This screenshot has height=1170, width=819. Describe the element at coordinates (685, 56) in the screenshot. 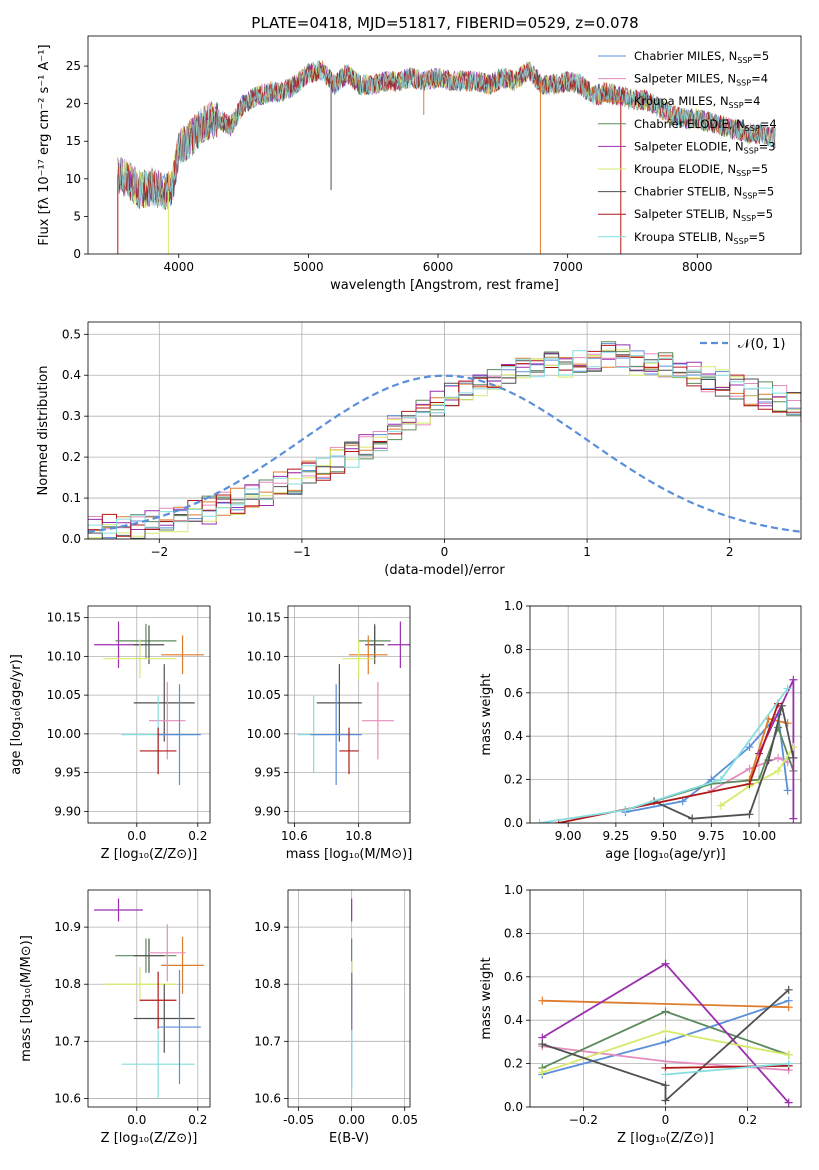

I see `legend-label: Chabrier MILES, N` at that location.